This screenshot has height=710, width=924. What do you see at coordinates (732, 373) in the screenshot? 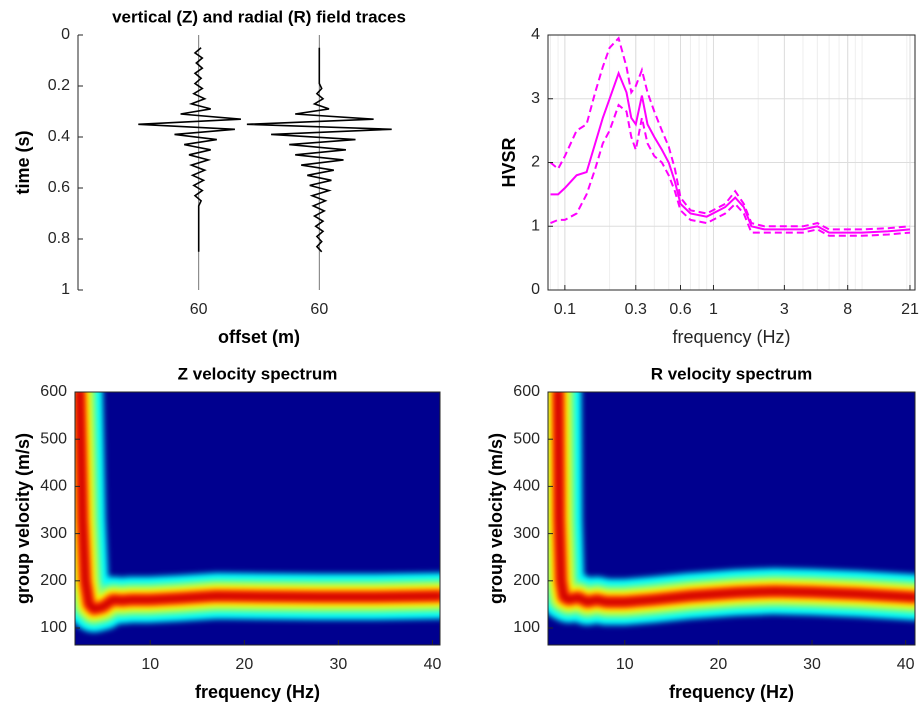
I see `chart-title: R velocity spectrum` at bounding box center [732, 373].